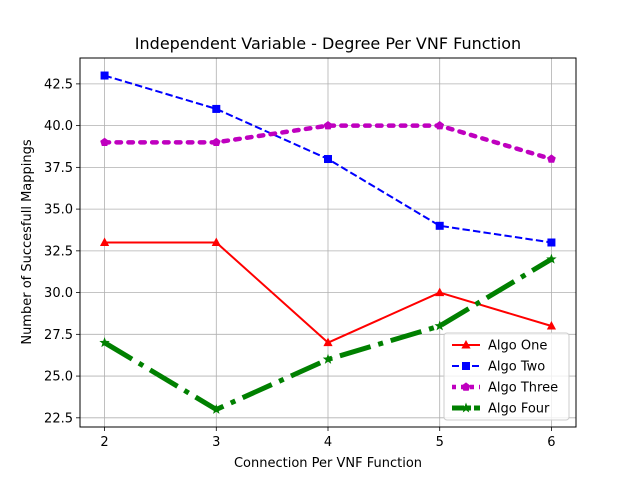 The height and width of the screenshot is (480, 640). I want to click on y-tick-label: 30.0, so click(58, 293).